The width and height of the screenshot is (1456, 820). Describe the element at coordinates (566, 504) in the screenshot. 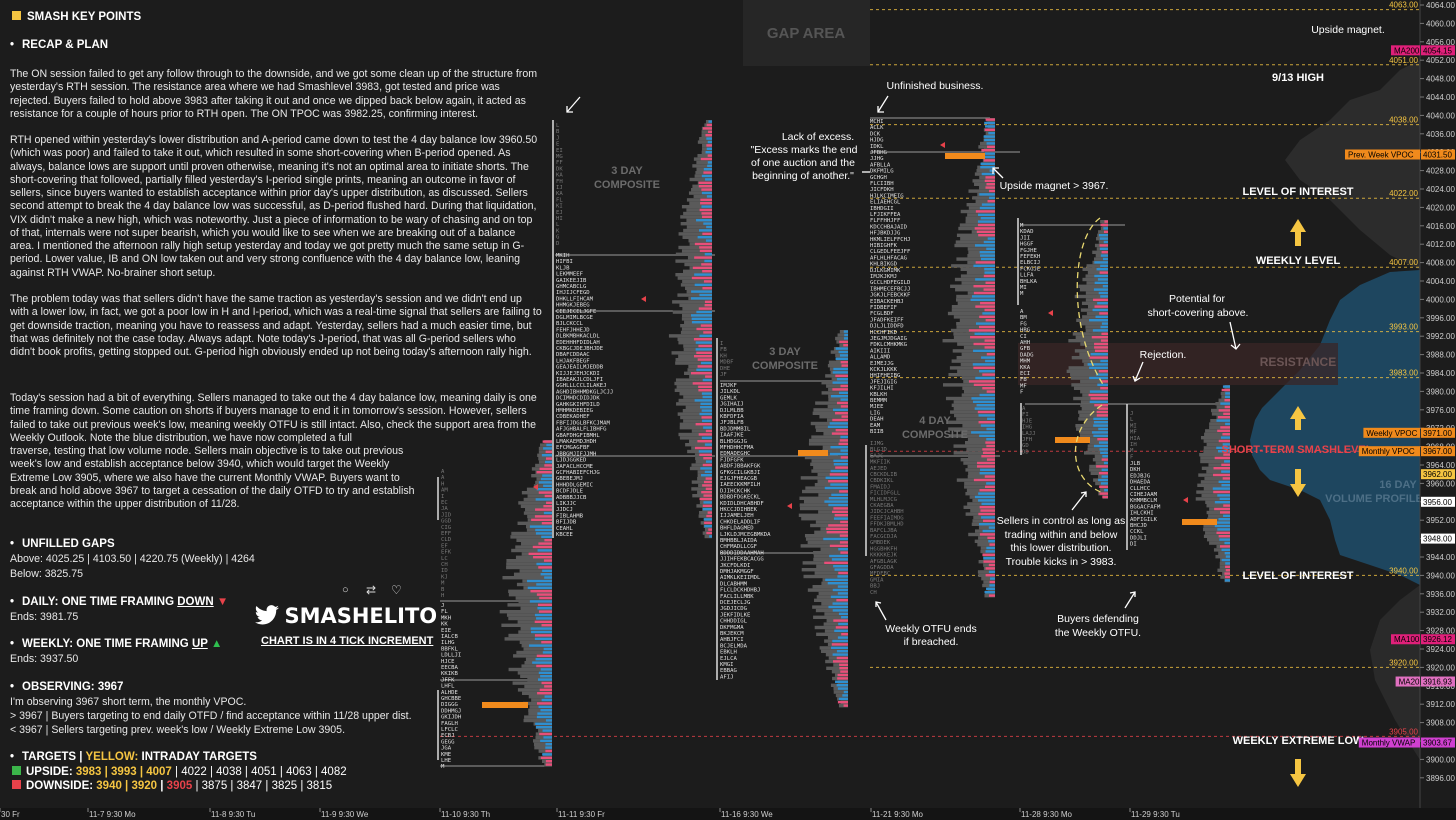

I see `tpo-row: LIKJJC` at that location.